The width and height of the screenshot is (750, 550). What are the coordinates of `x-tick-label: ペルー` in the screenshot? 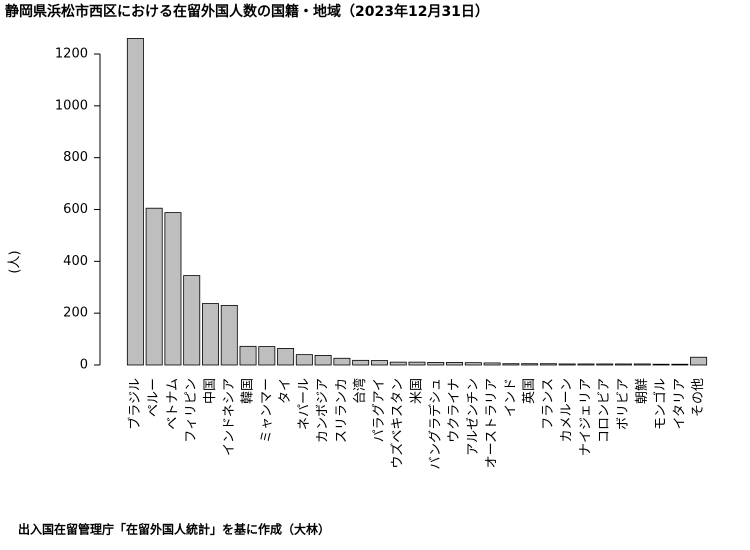 It's located at (154, 397).